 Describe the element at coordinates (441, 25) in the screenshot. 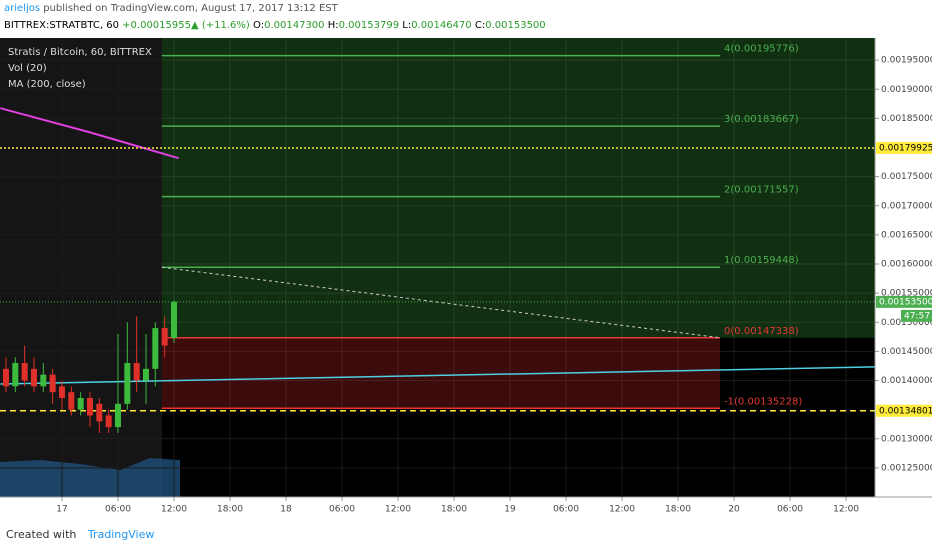

I see `quote-value: 0.00146470` at that location.